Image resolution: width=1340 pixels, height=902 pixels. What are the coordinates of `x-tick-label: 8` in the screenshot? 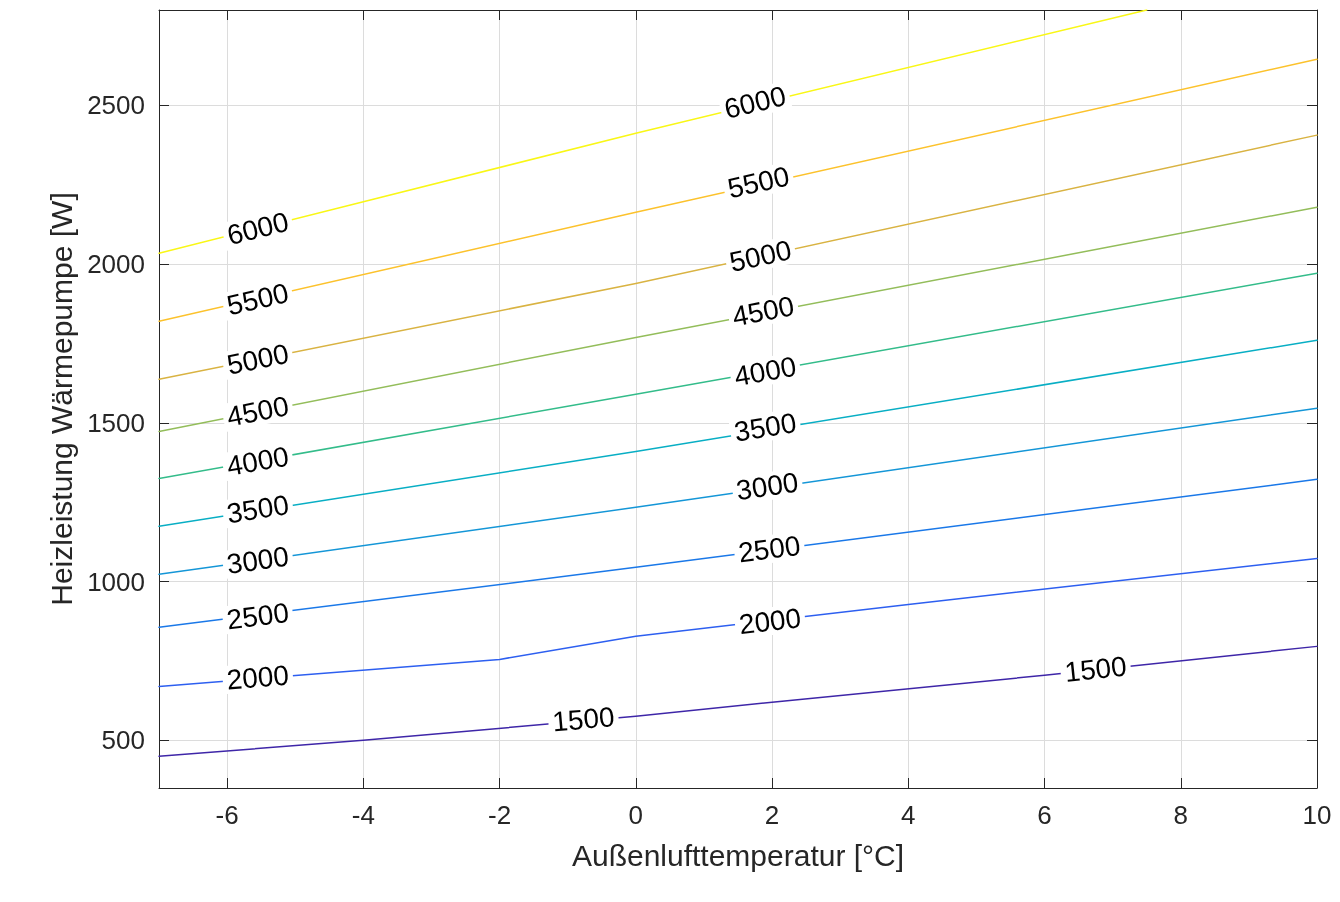 It's located at (1180, 815).